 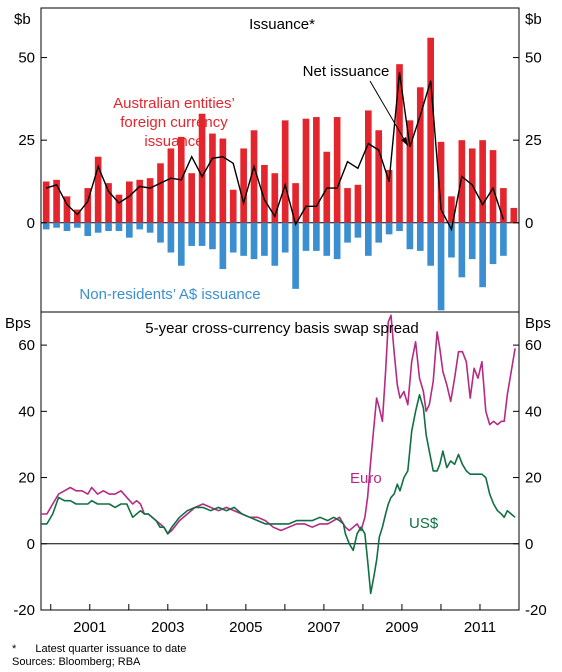 What do you see at coordinates (173, 141) in the screenshot?
I see `aus-label-line3: issuance` at bounding box center [173, 141].